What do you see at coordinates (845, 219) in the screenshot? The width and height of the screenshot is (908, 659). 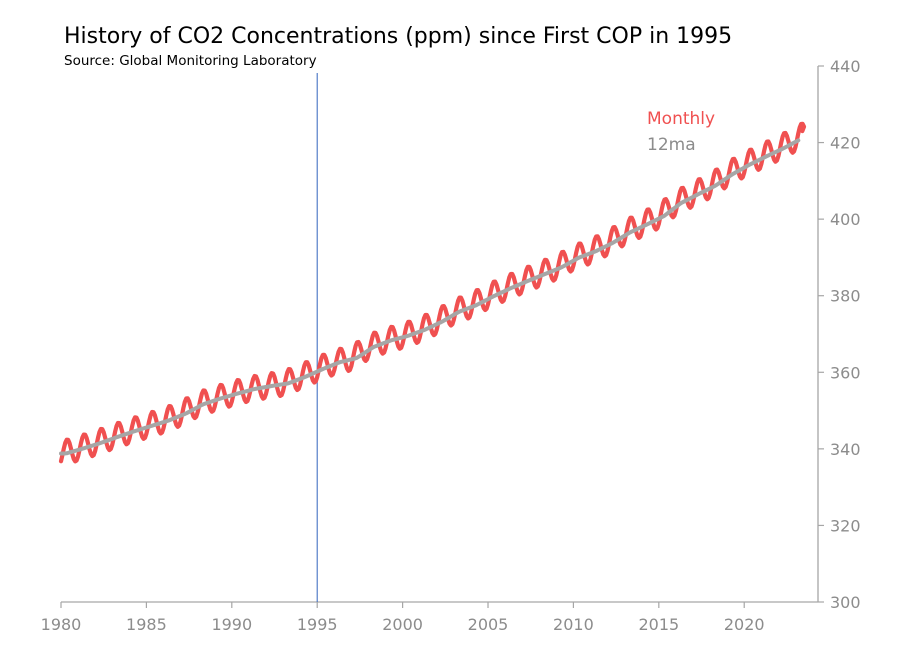 I see `y-tick-label: 400` at bounding box center [845, 219].